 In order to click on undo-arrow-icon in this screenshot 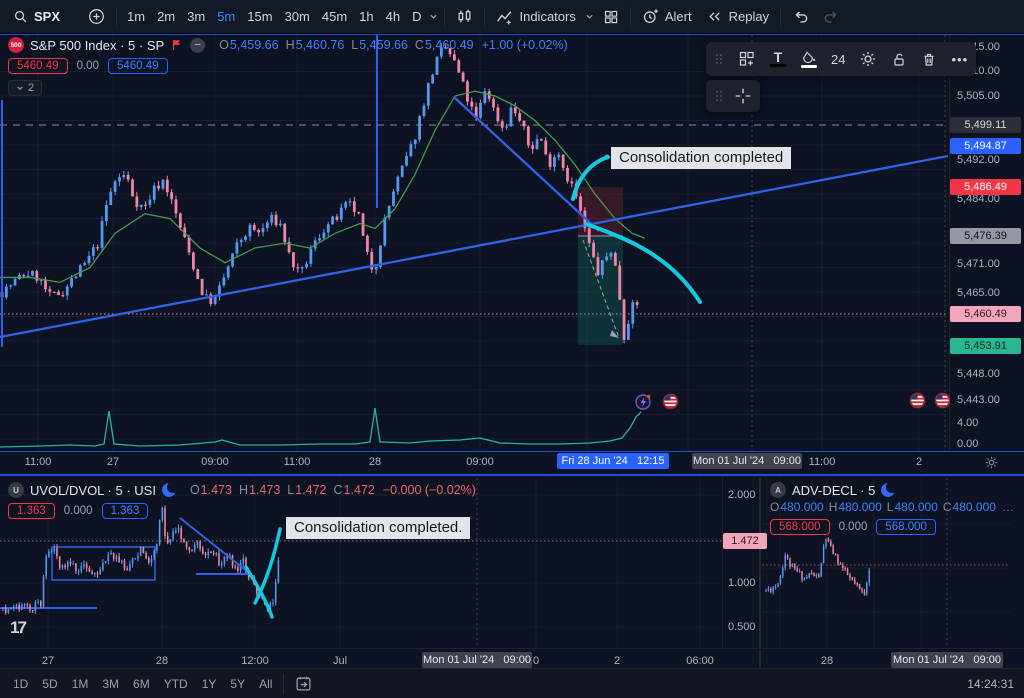, I will do `click(801, 17)`.